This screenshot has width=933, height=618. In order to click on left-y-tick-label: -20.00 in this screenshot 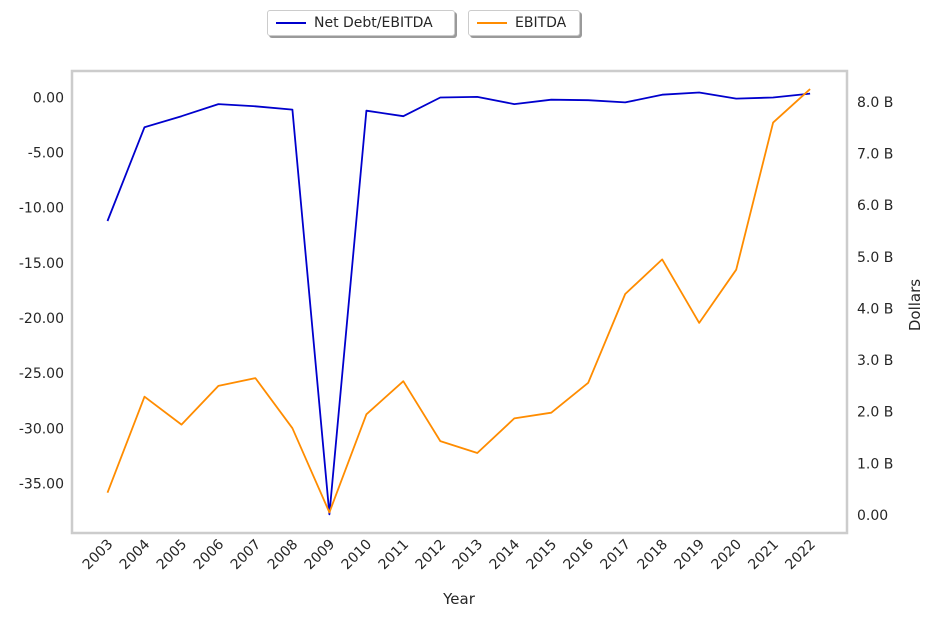, I will do `click(41, 319)`.